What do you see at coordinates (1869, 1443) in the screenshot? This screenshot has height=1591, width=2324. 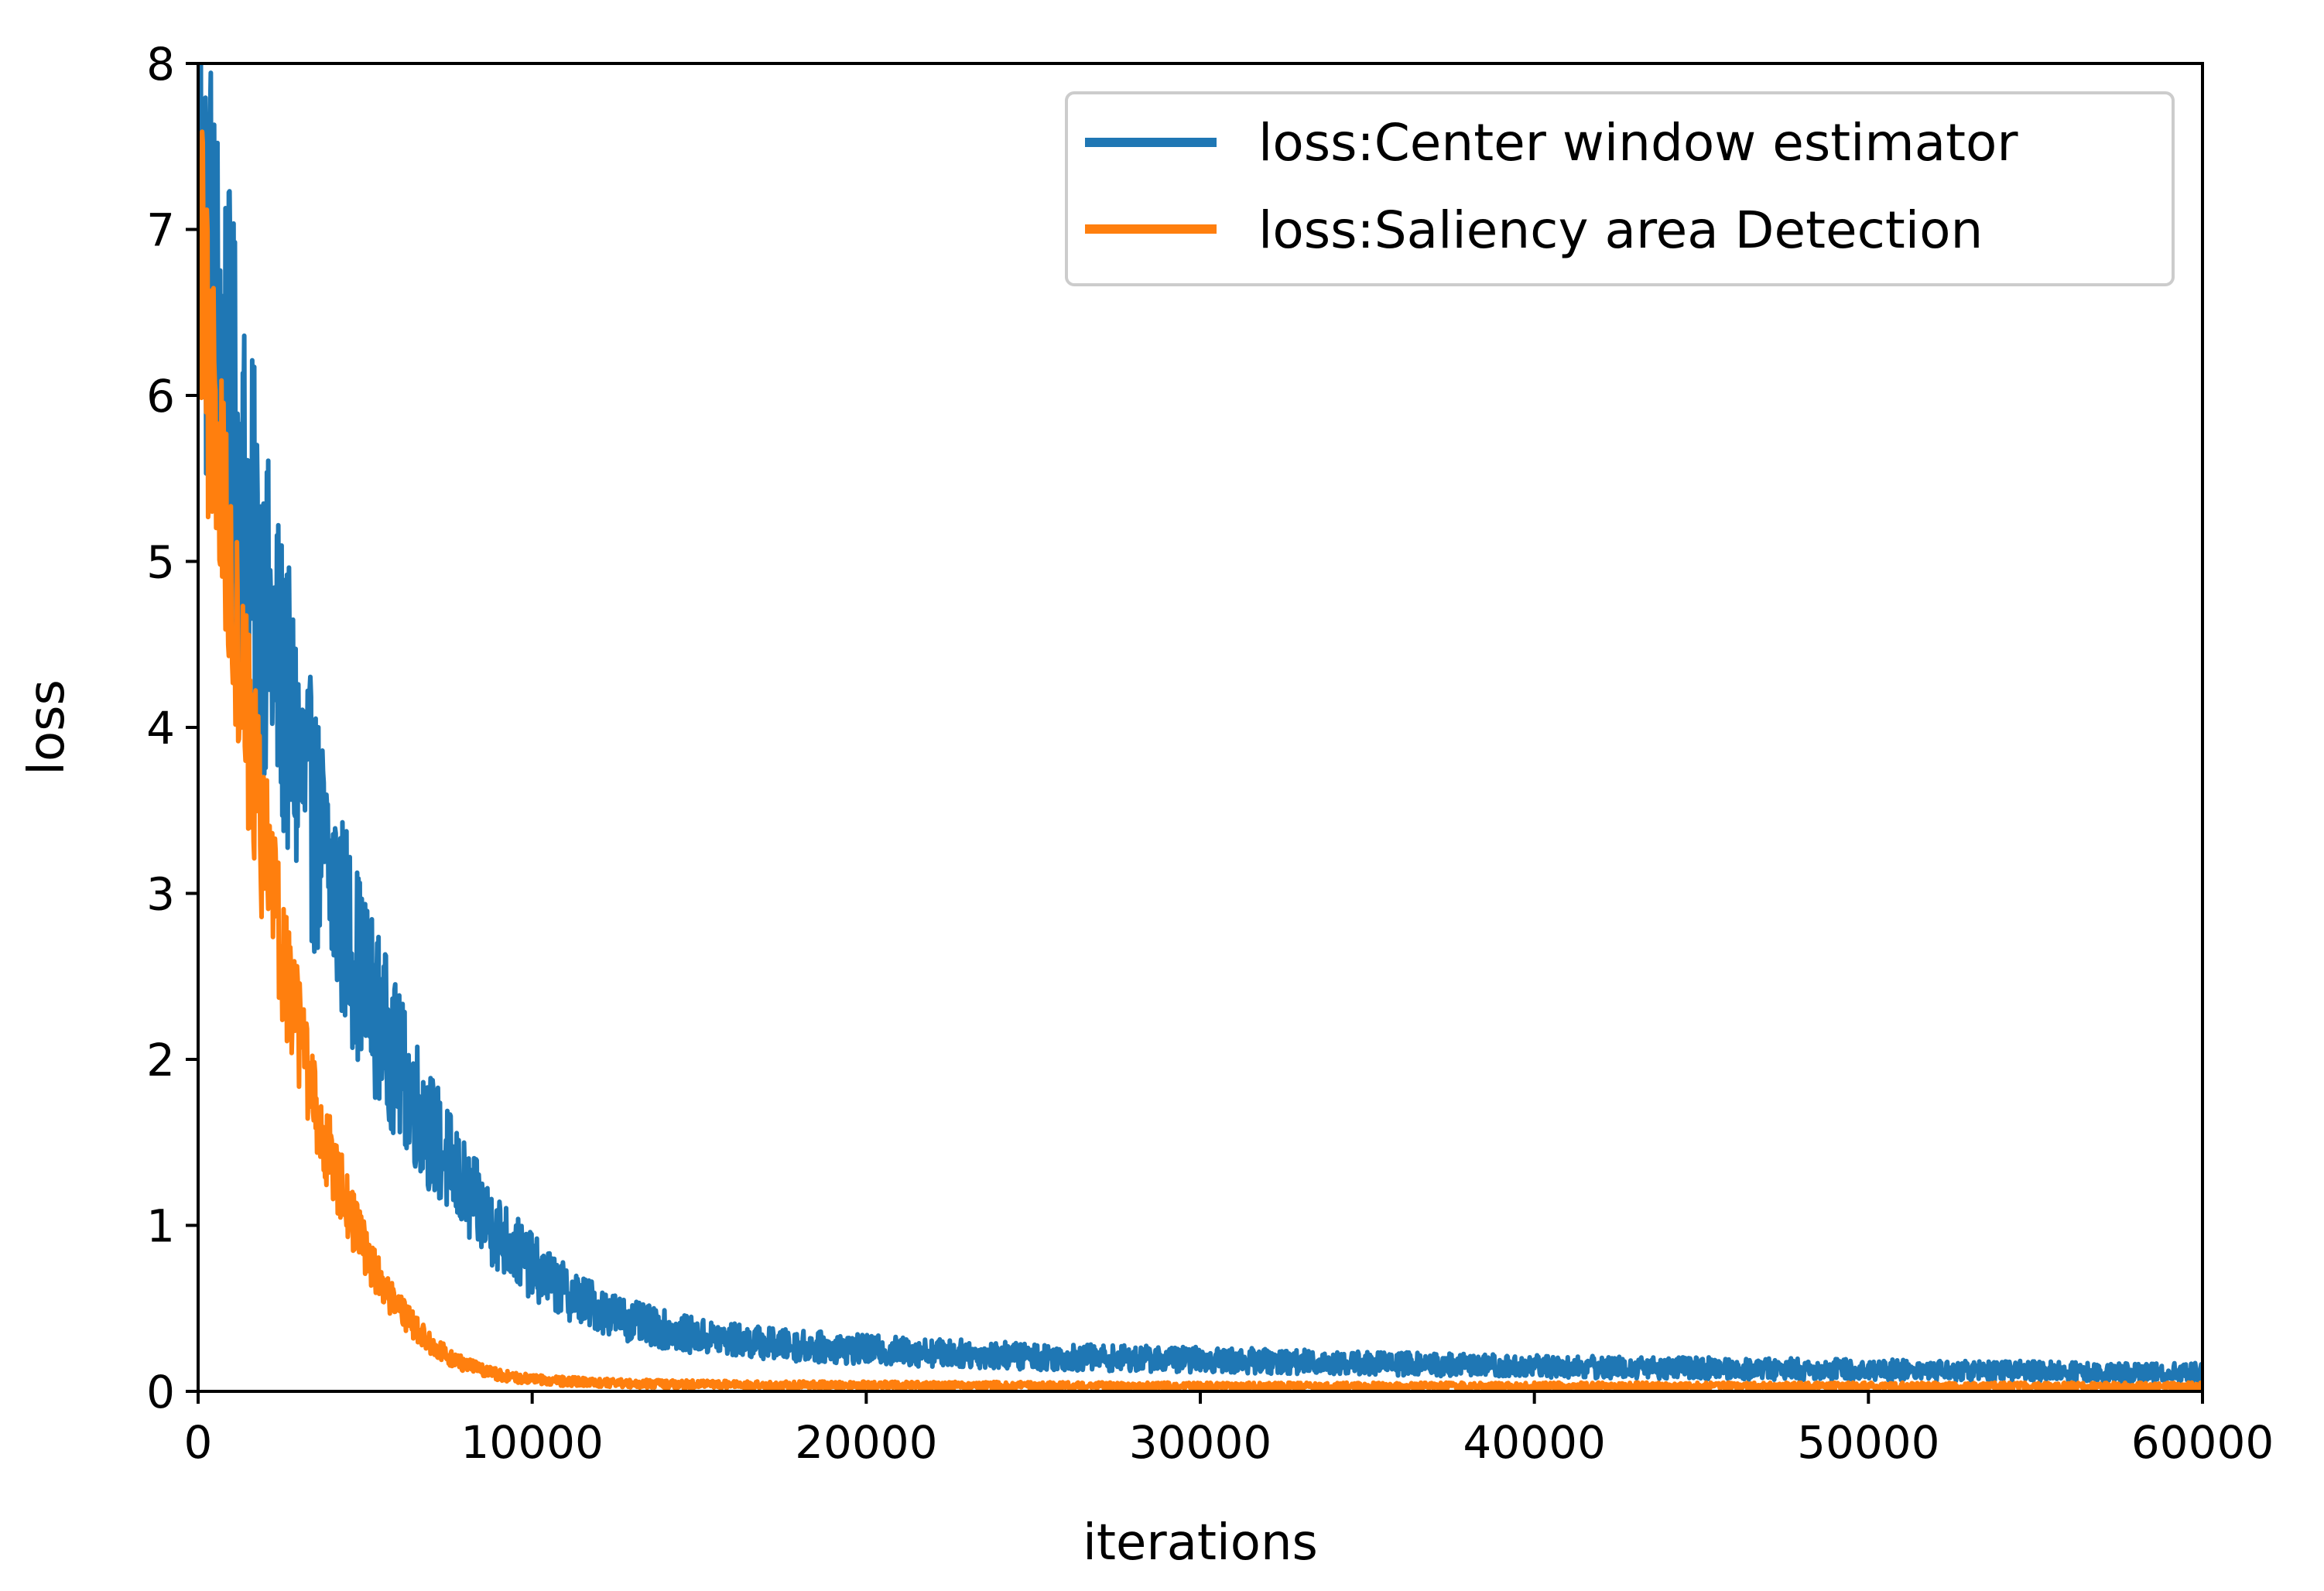 I see `x-tick-label: 50000` at bounding box center [1869, 1443].